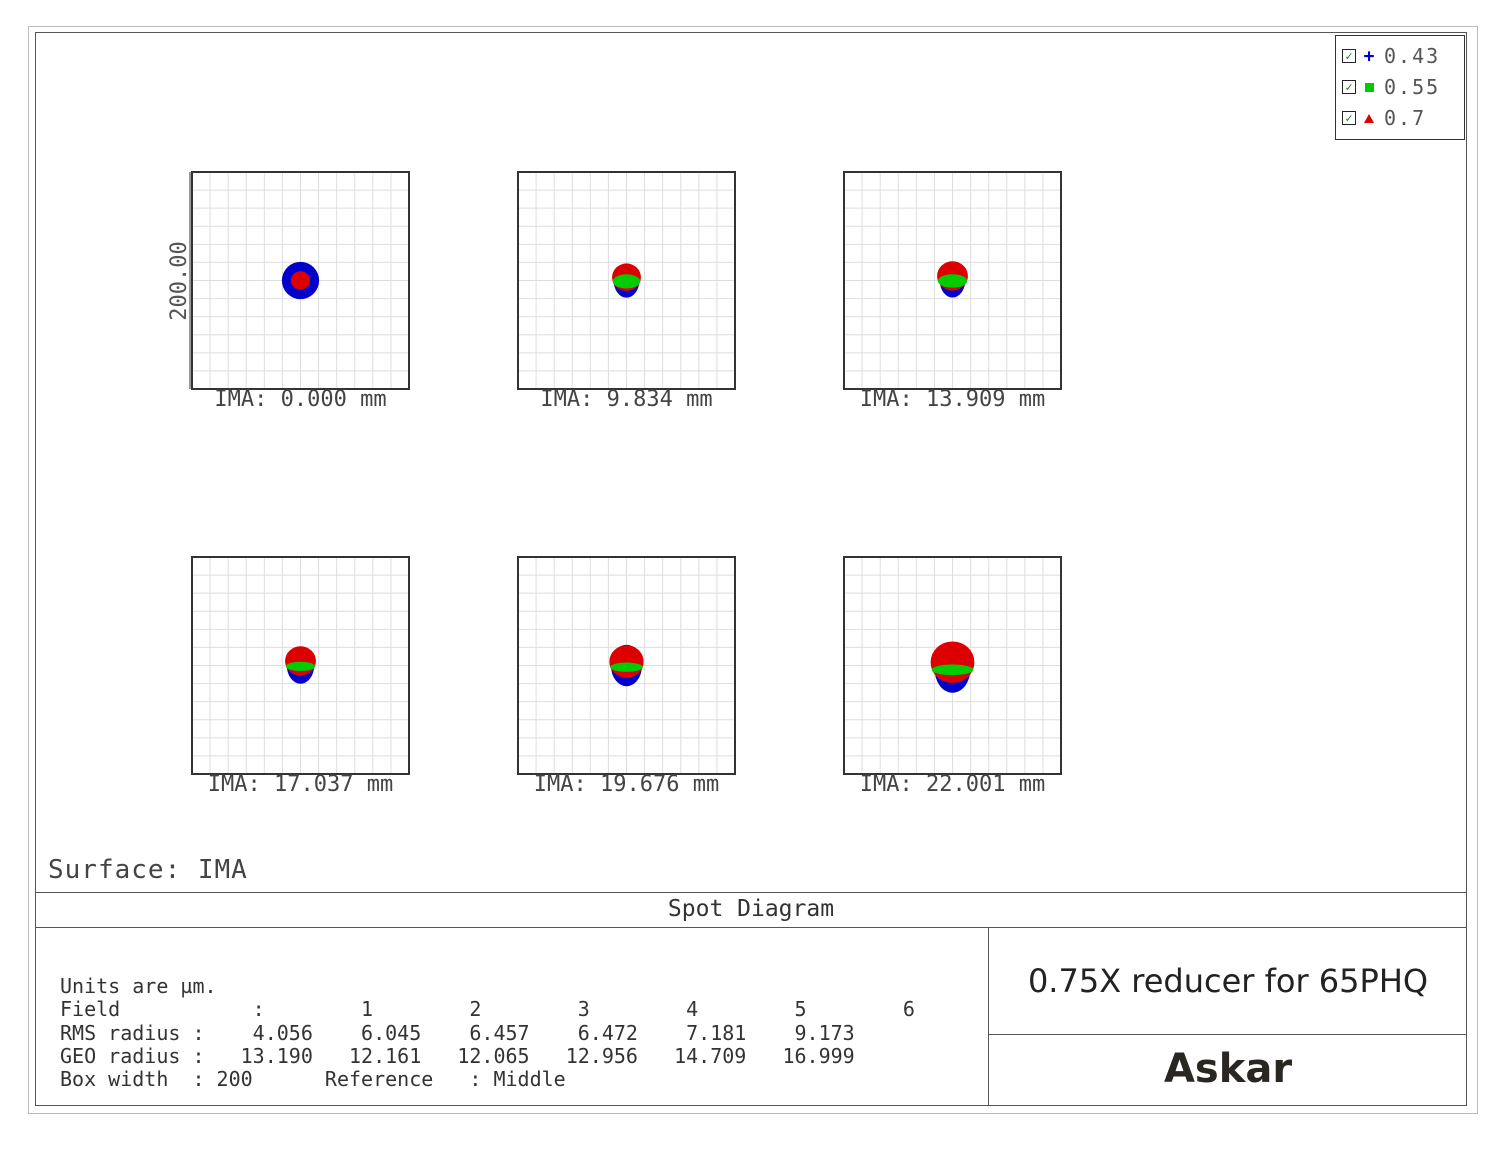 This screenshot has width=1500, height=1164. What do you see at coordinates (1228, 981) in the screenshot?
I see `lens-title: 0.75X reducer for 65PHQ` at bounding box center [1228, 981].